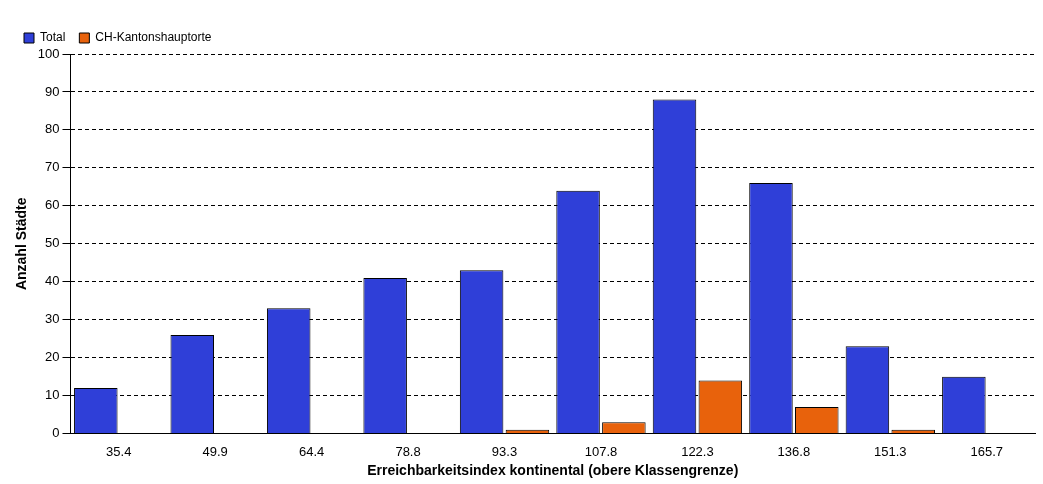 The image size is (1043, 484). Describe the element at coordinates (52, 129) in the screenshot. I see `y-tick-label: 80` at that location.